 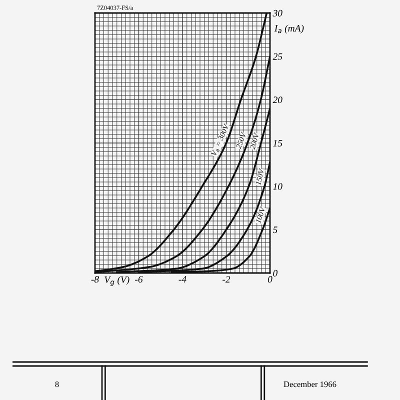 I want to click on y-tick-label: 25, so click(x=277, y=56).